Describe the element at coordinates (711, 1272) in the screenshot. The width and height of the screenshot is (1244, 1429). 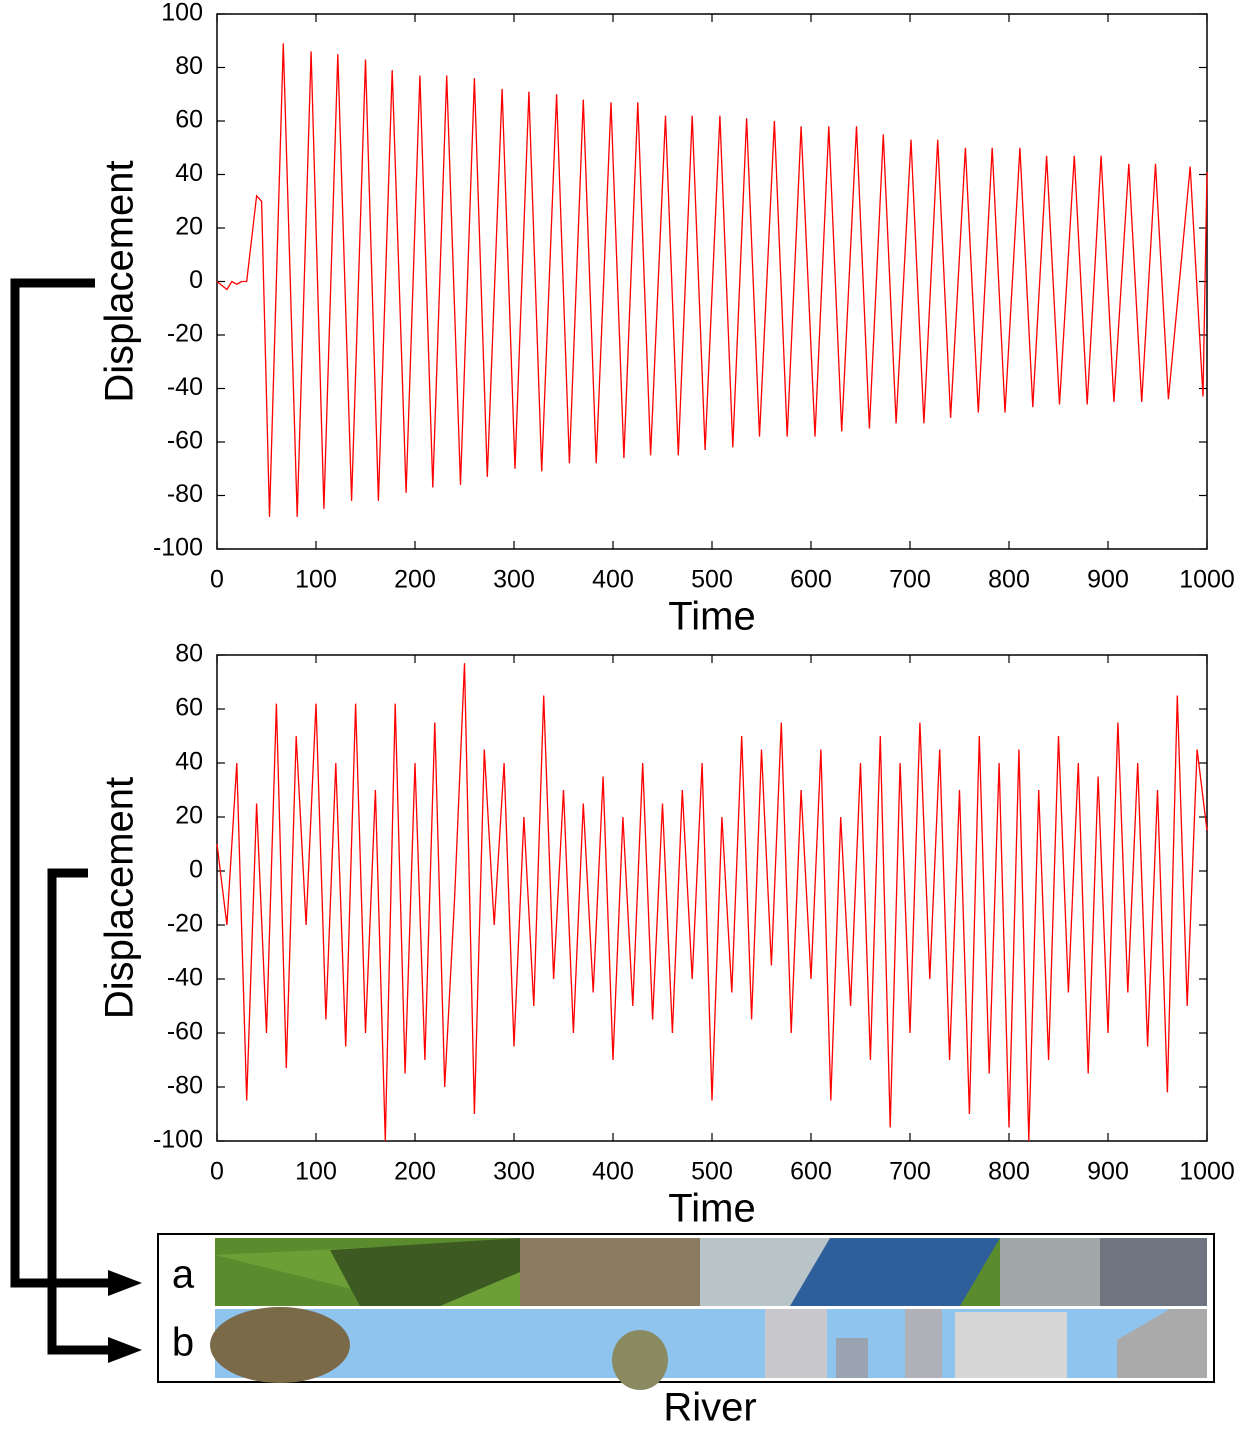
I see `strip-a` at that location.